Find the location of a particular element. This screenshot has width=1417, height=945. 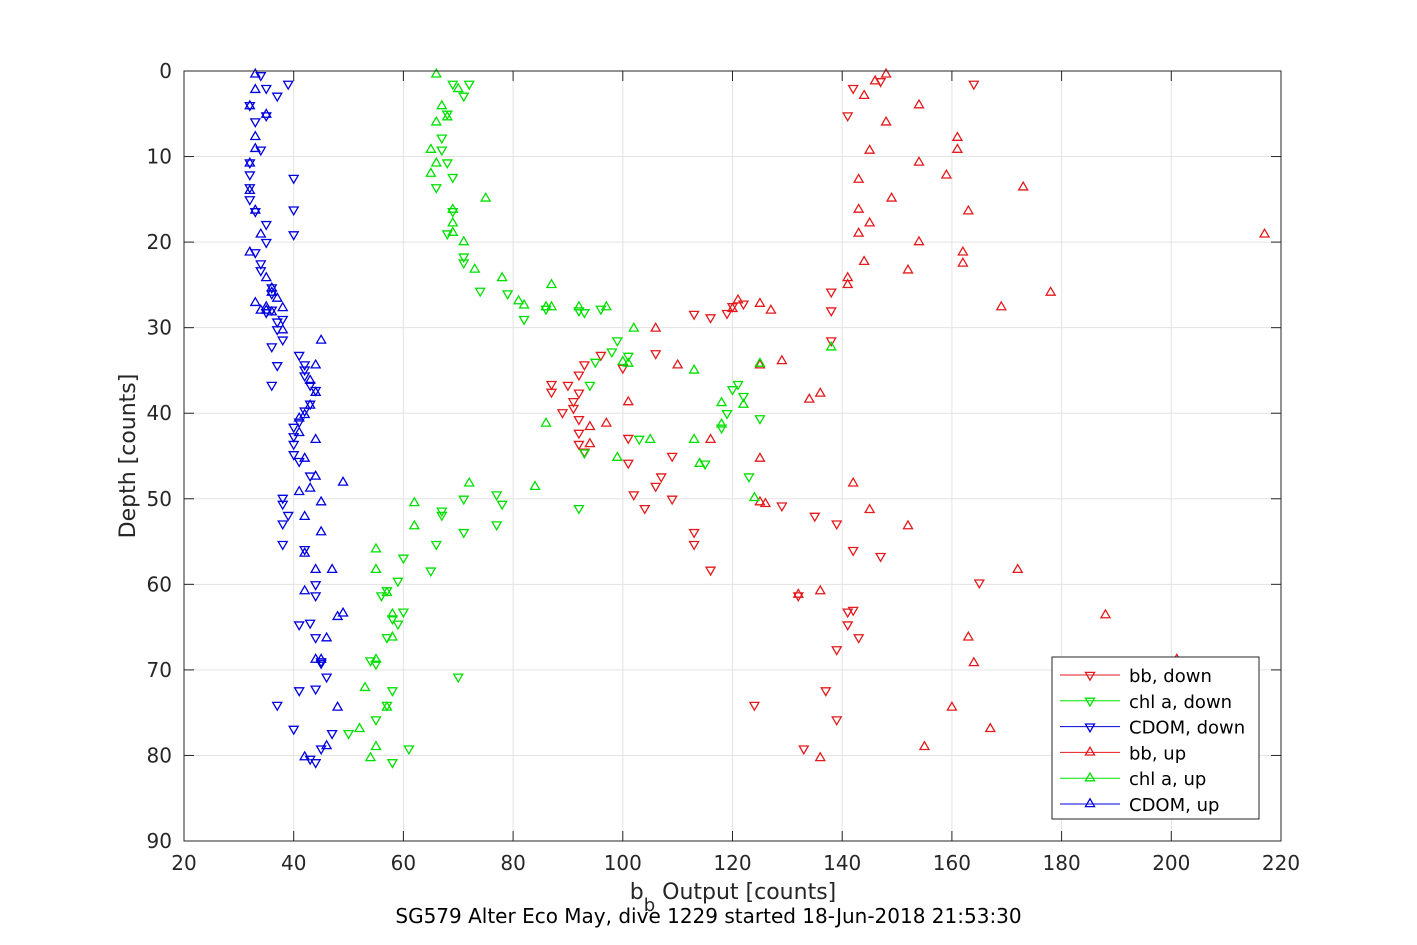

x-tick-label: 140 is located at coordinates (842, 863).